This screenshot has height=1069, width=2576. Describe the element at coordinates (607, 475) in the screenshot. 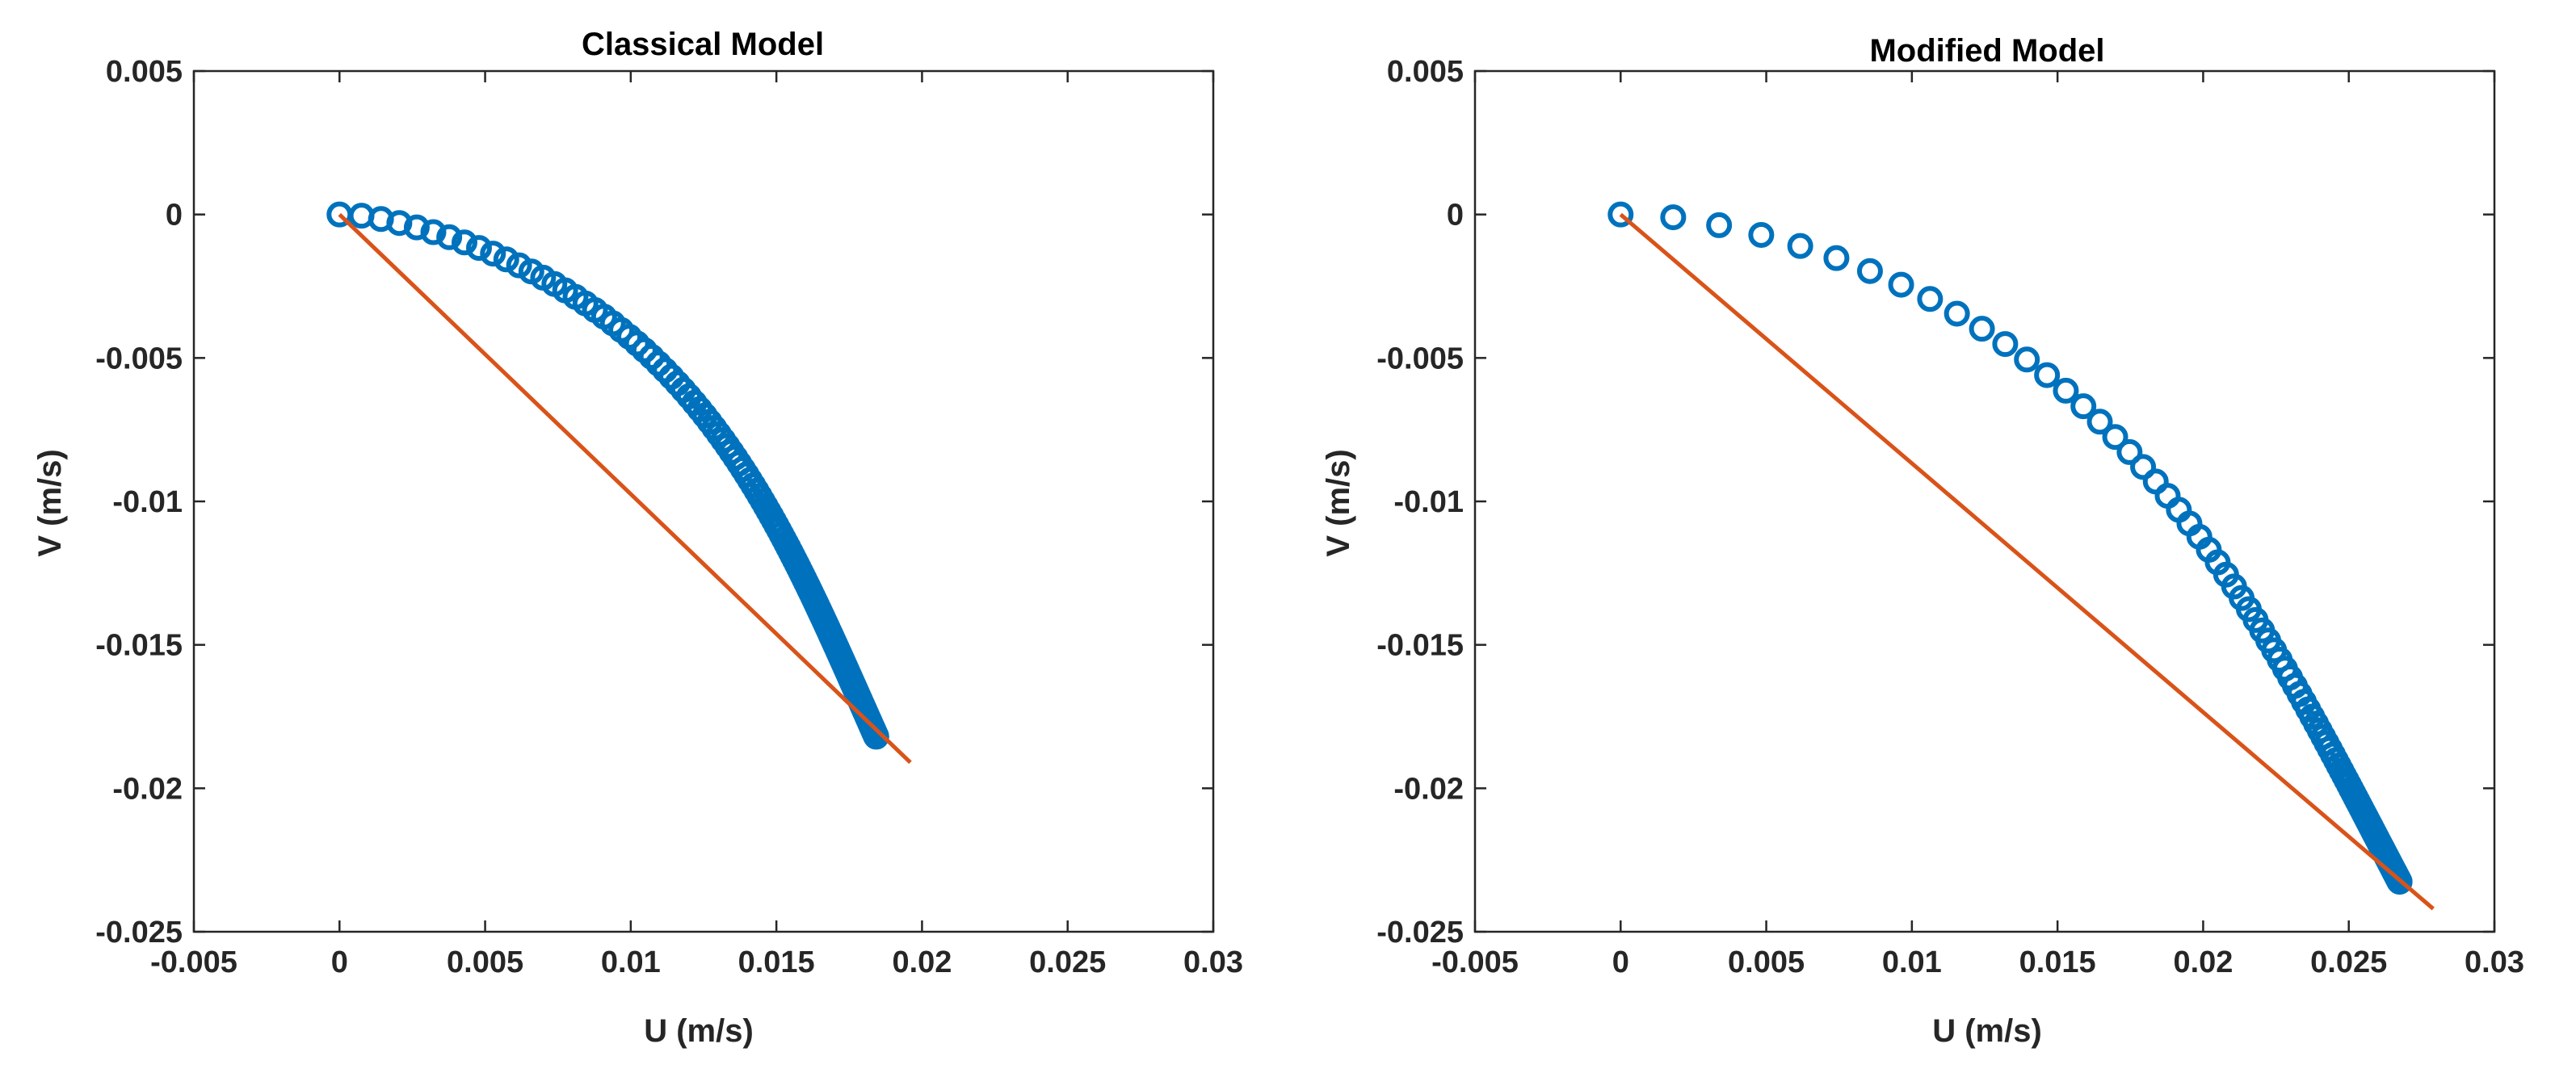

I see `hodograph-series` at that location.